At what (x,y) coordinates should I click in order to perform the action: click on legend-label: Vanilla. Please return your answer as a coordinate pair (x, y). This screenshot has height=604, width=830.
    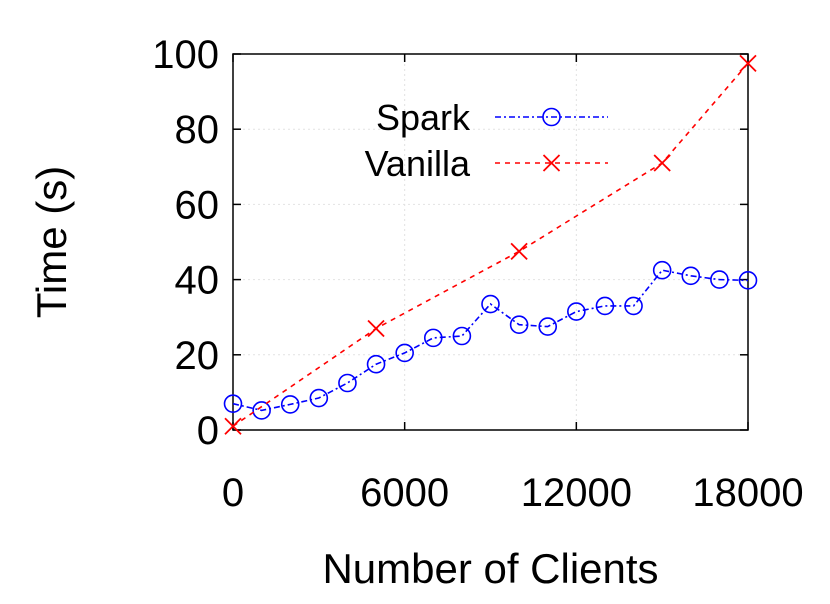
    Looking at the image, I should click on (418, 163).